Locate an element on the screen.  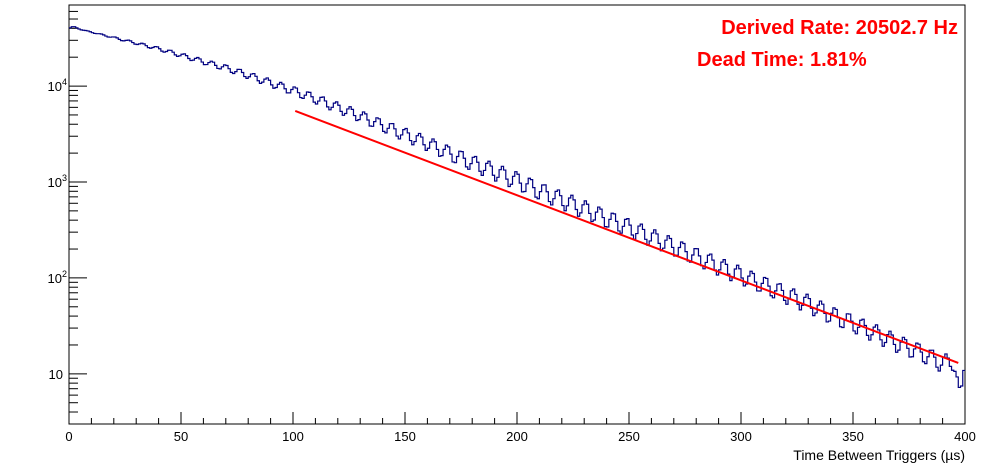
x-tick-label: 400 is located at coordinates (965, 436).